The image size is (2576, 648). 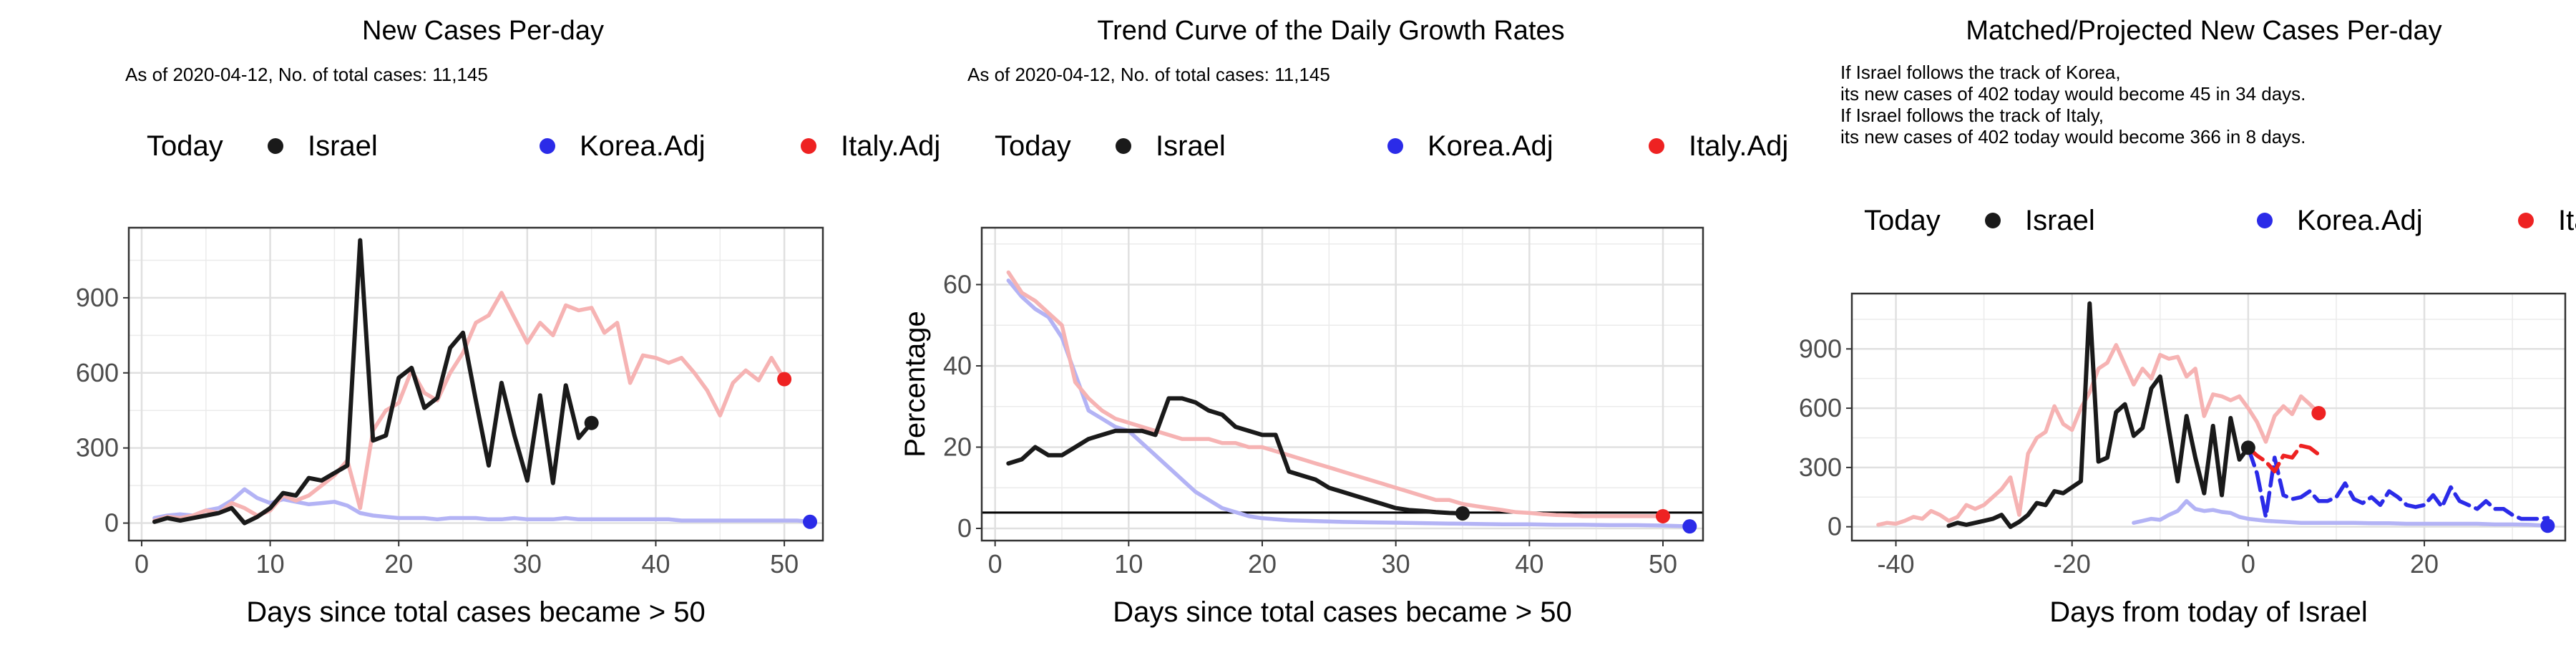 What do you see at coordinates (2208, 612) in the screenshot?
I see `x-axis-label: Days from today of Israel` at bounding box center [2208, 612].